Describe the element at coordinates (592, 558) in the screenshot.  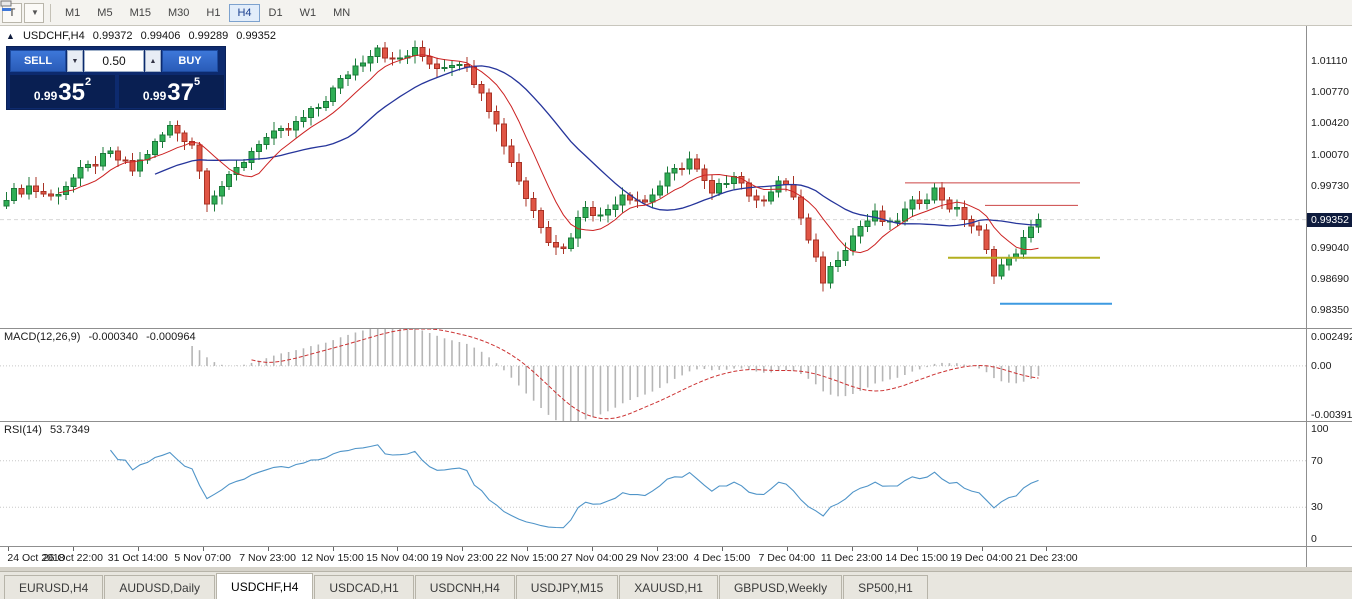
I see `time-axis-label: 27 Nov 04:00` at that location.